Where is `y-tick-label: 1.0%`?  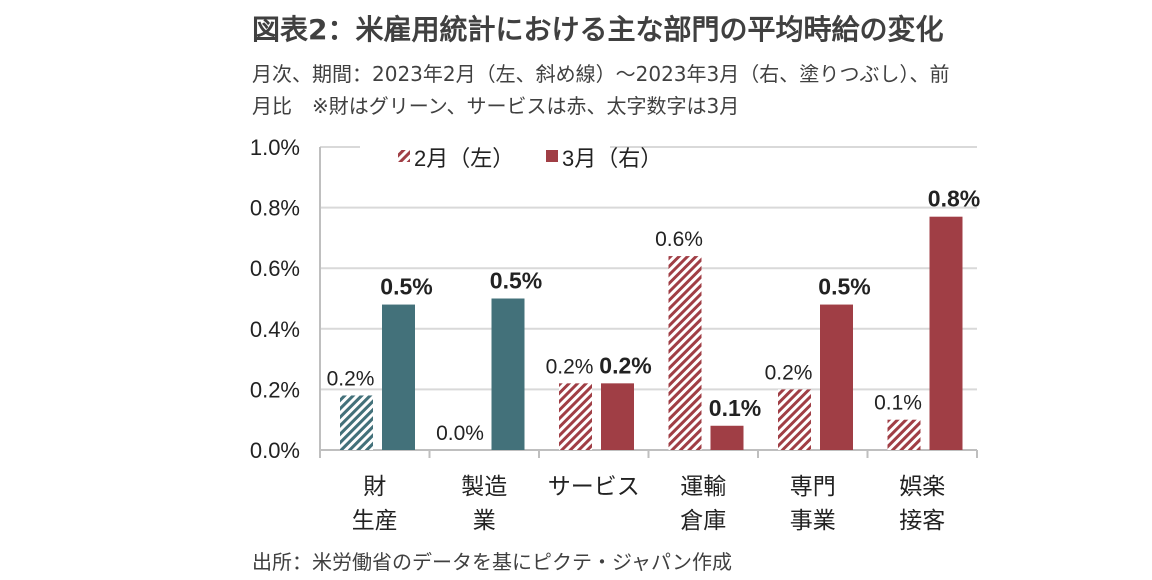
y-tick-label: 1.0% is located at coordinates (275, 147).